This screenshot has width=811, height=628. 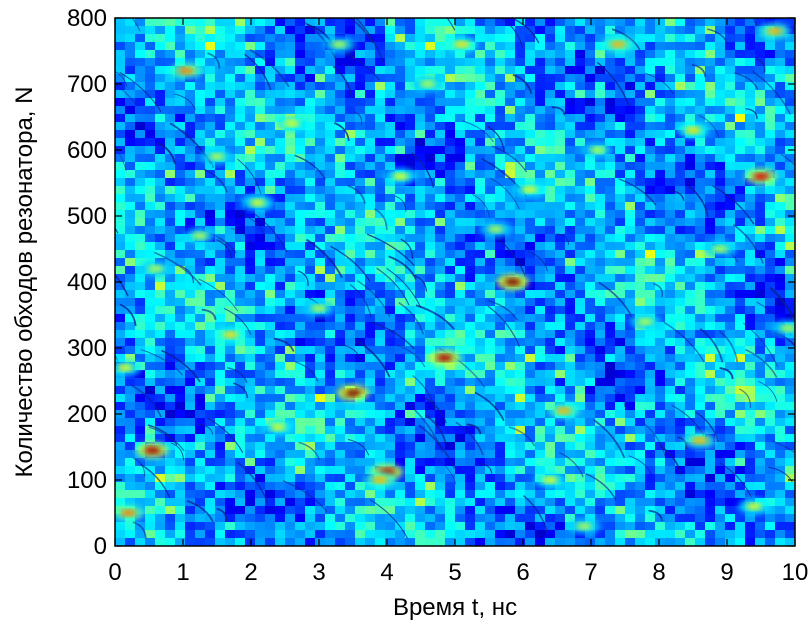 I want to click on y-tick-label: 100, so click(x=87, y=480).